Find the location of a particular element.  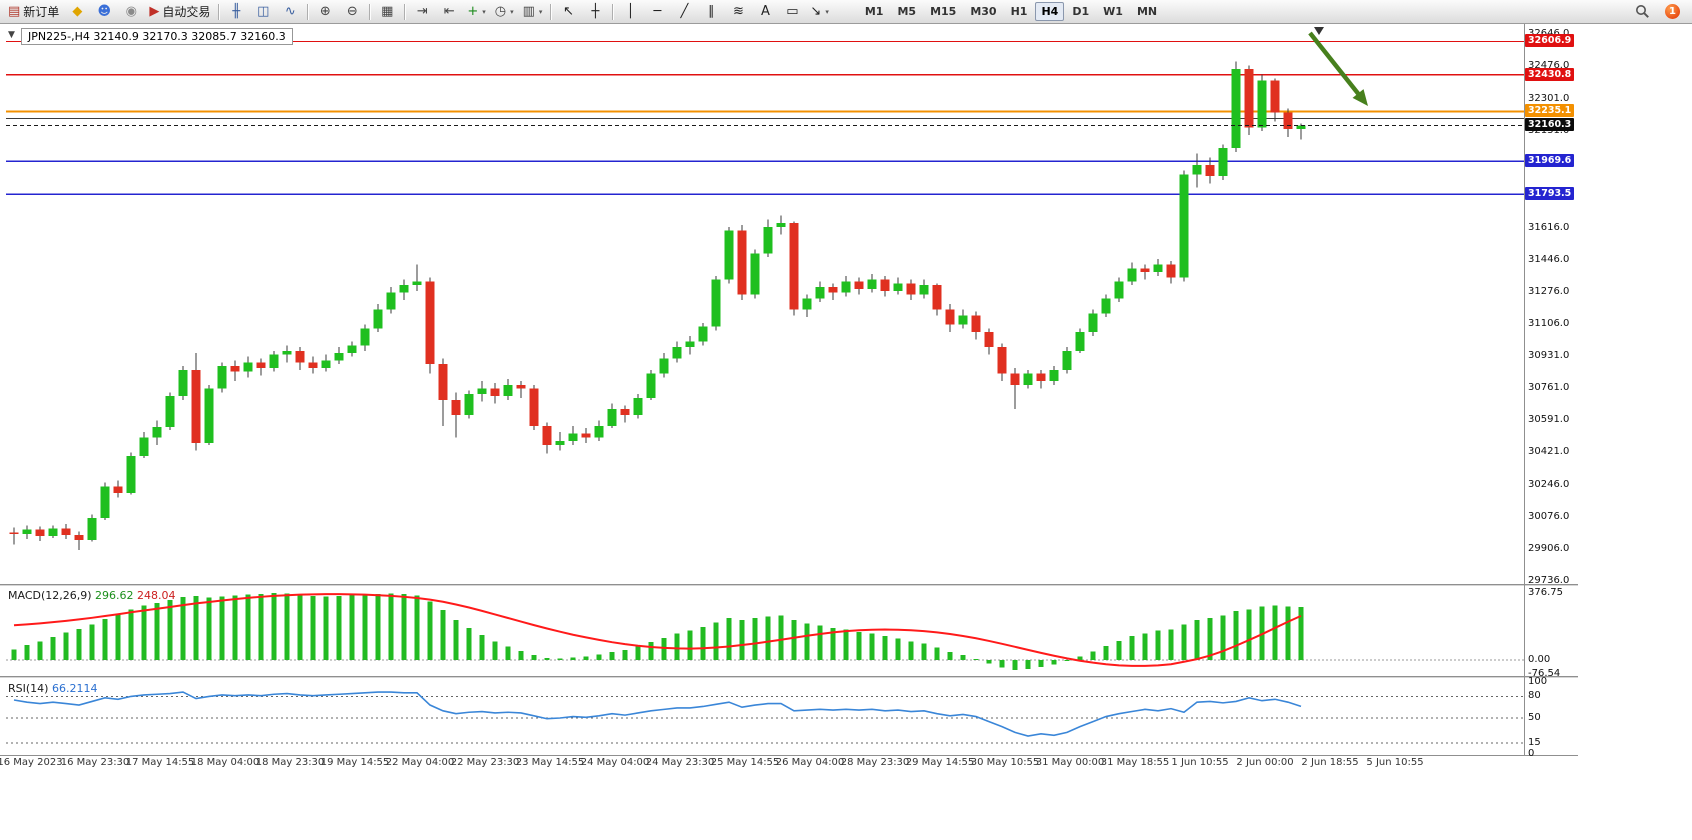

bar-chart-button: ╫ is located at coordinates (236, 12).